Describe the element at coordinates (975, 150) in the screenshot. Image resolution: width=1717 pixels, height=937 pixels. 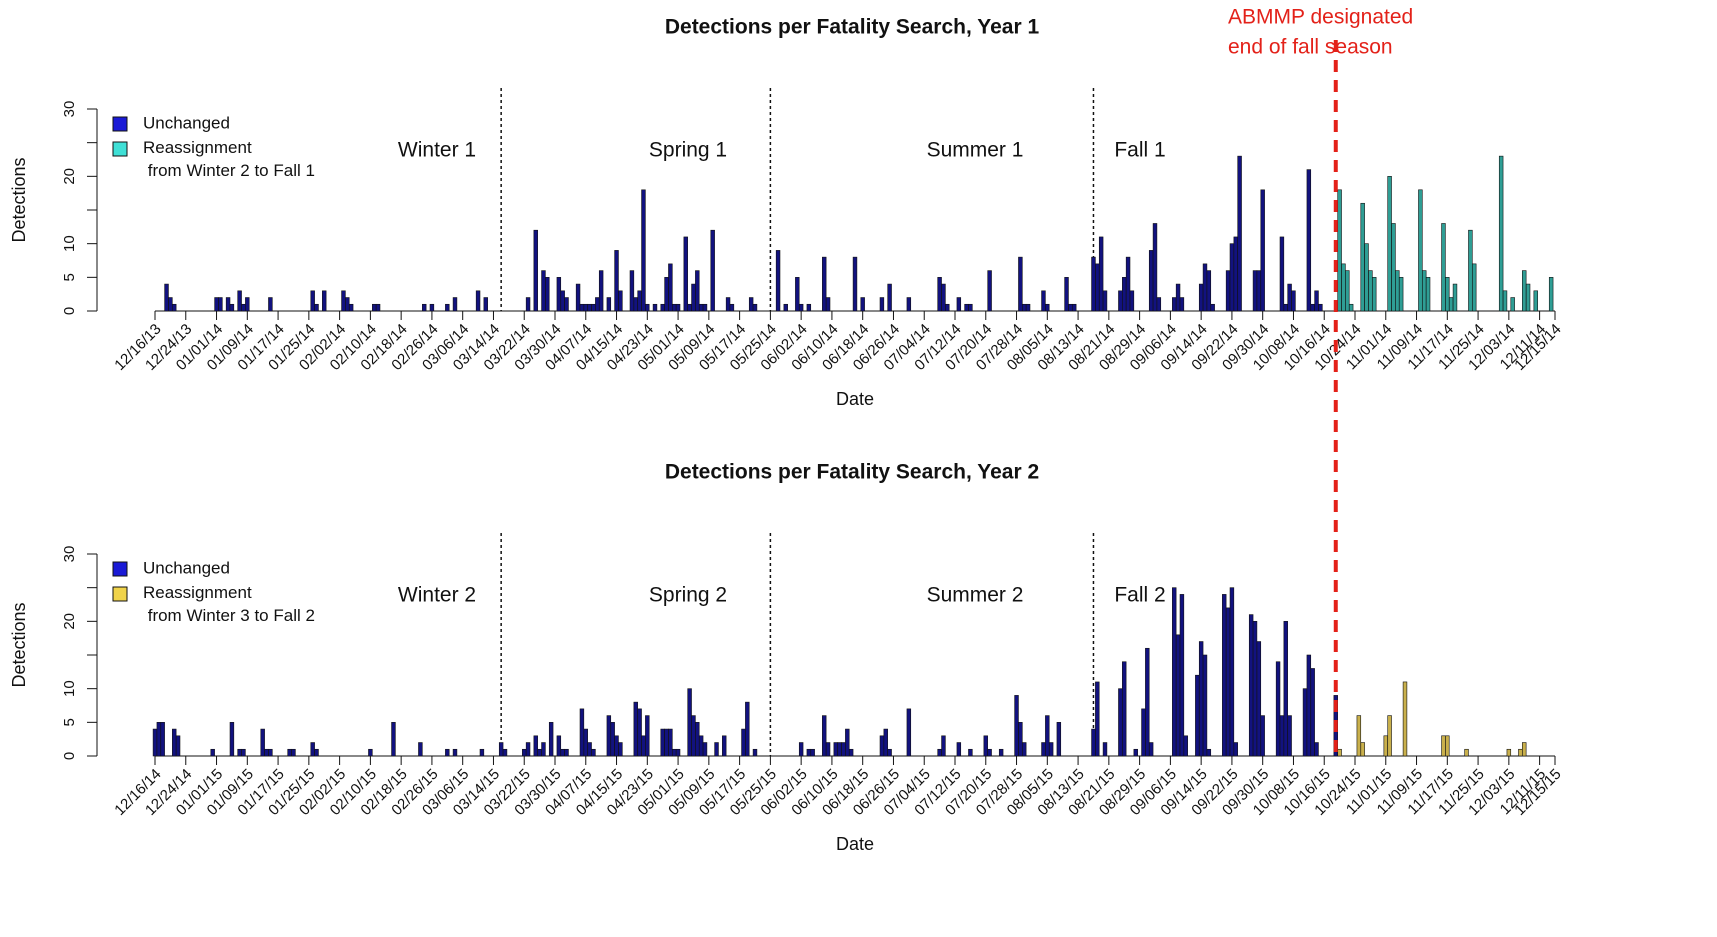
I see `season-label: Summer 1` at that location.